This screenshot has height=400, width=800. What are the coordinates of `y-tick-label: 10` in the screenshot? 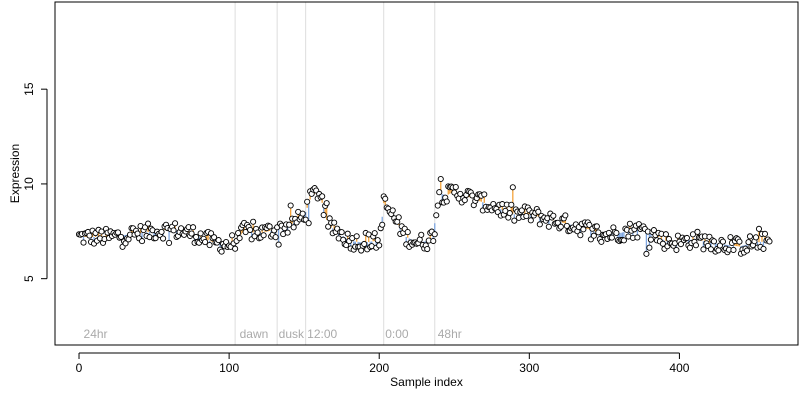 It's located at (29, 184).